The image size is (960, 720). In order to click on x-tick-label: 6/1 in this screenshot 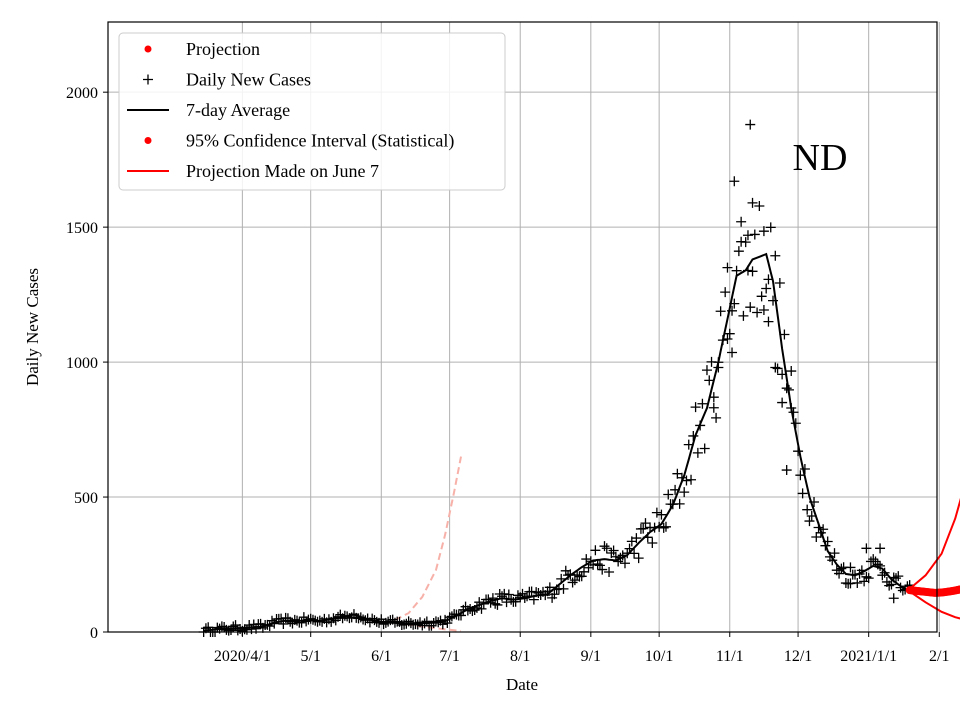, I will do `click(381, 656)`.